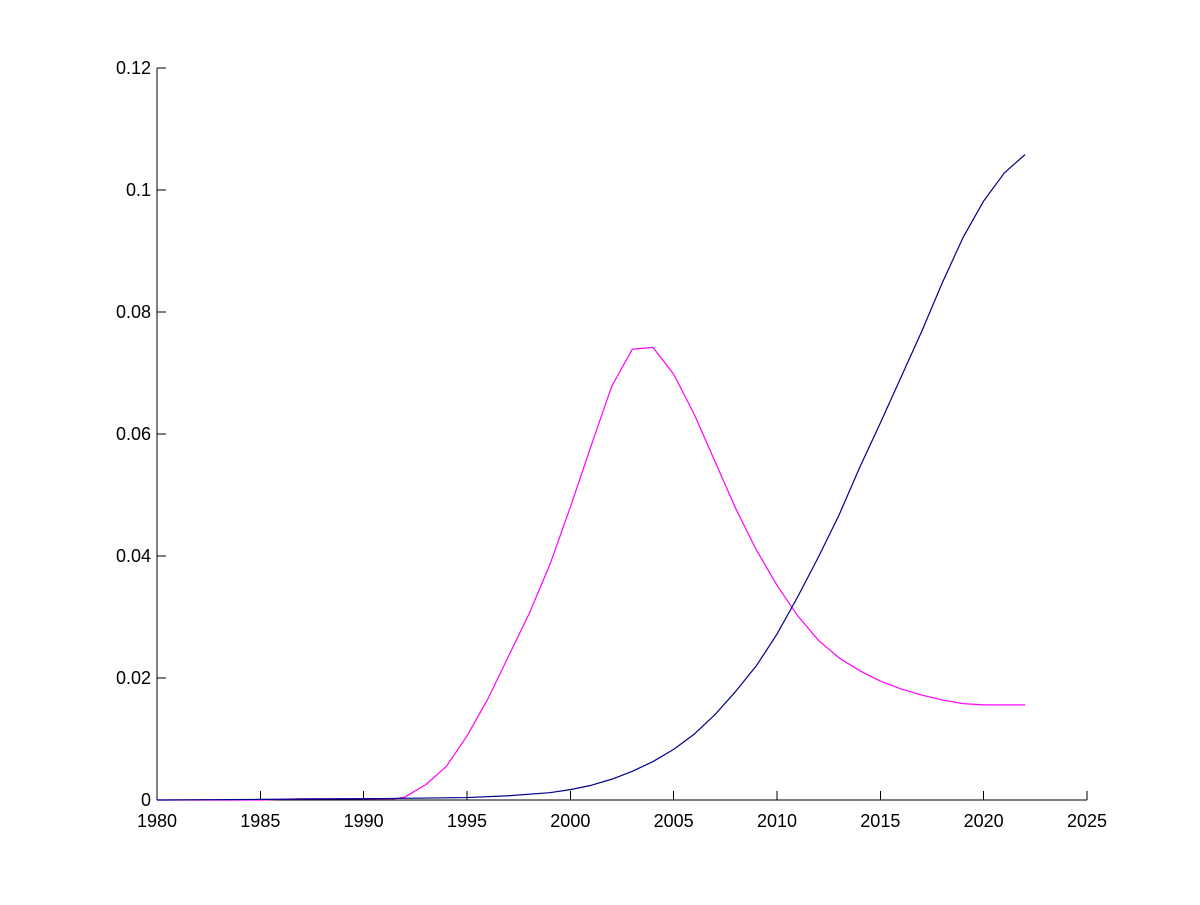  What do you see at coordinates (133, 678) in the screenshot?
I see `y-tick-label: 0.02` at bounding box center [133, 678].